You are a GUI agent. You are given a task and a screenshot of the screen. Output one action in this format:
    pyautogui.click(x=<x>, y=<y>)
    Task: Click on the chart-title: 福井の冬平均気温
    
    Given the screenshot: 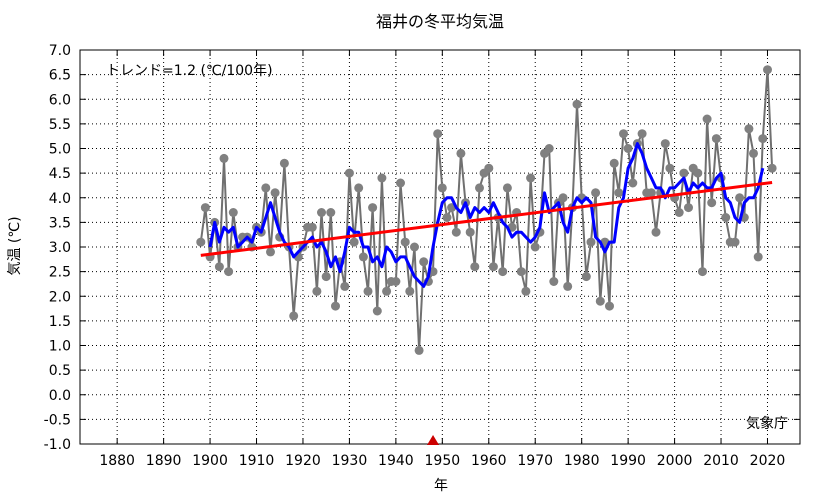 What is the action you would take?
    pyautogui.click(x=440, y=21)
    